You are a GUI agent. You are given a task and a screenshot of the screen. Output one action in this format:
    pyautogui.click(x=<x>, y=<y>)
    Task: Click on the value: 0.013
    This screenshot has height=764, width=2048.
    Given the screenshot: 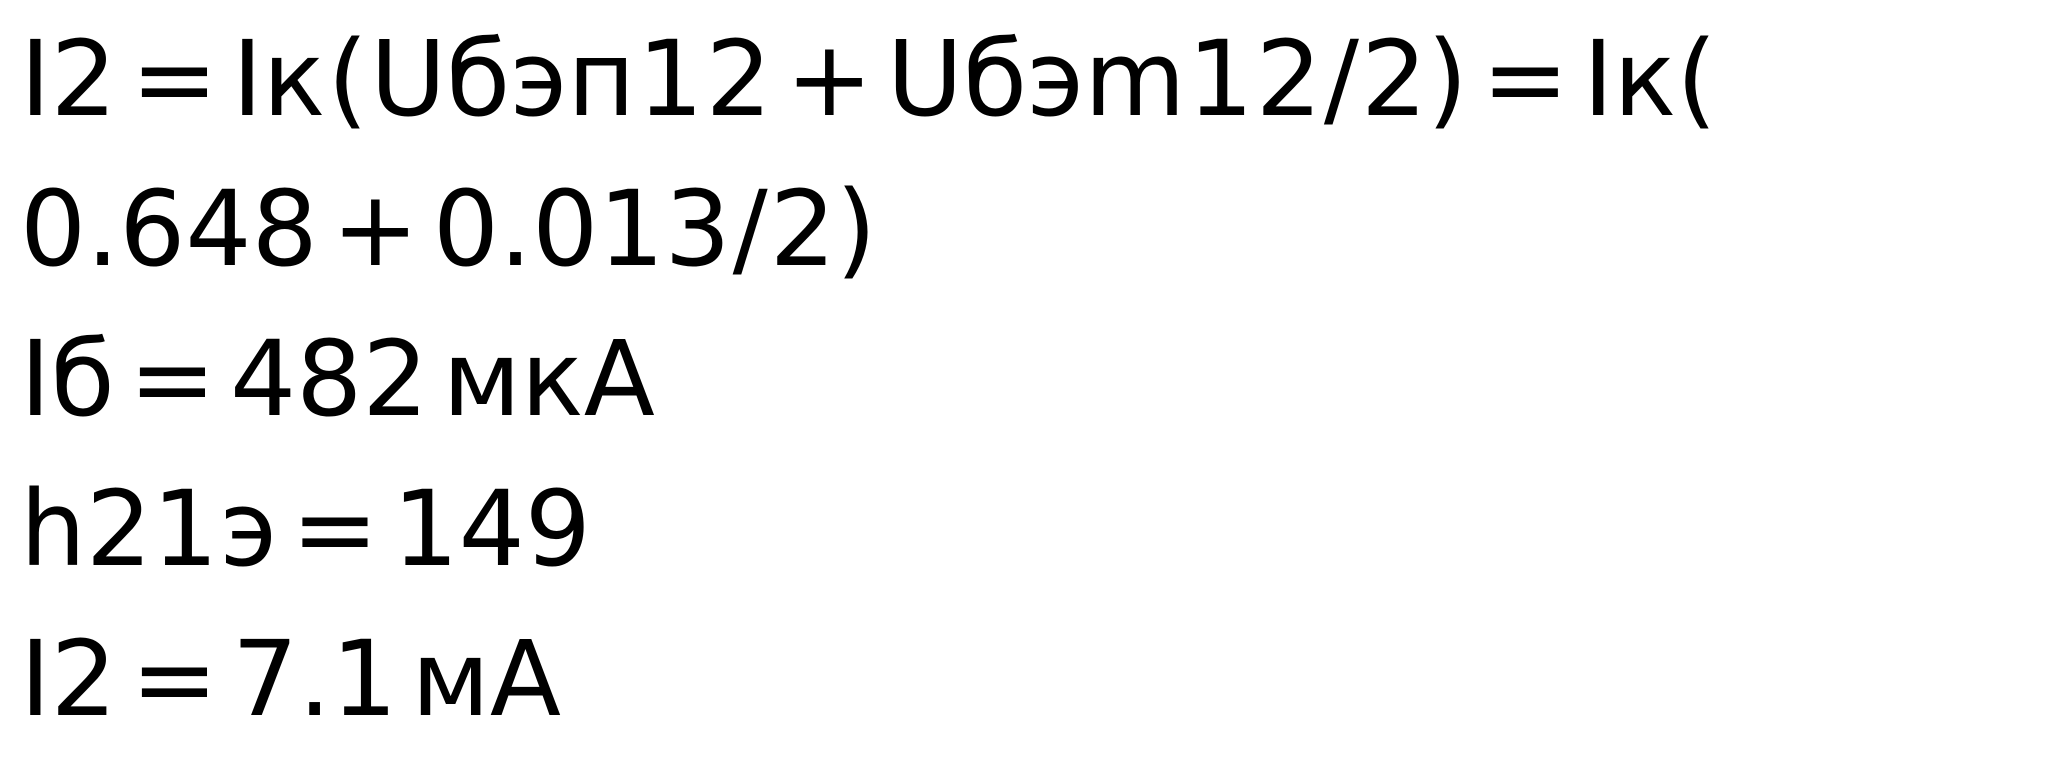 What is the action you would take?
    pyautogui.click(x=581, y=229)
    